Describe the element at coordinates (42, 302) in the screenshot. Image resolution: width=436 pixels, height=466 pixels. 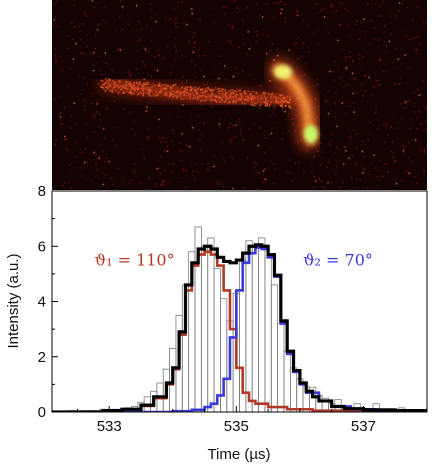
I see `y-tick-label: 4` at that location.